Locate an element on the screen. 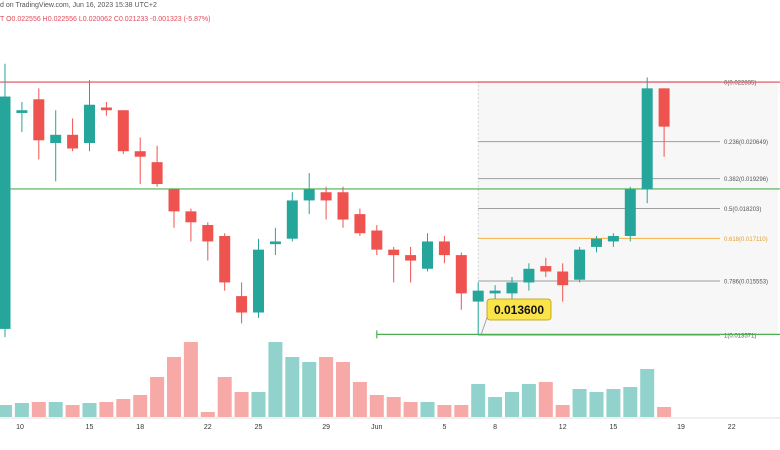 The height and width of the screenshot is (450, 780). x-tick-label: 19 is located at coordinates (681, 427).